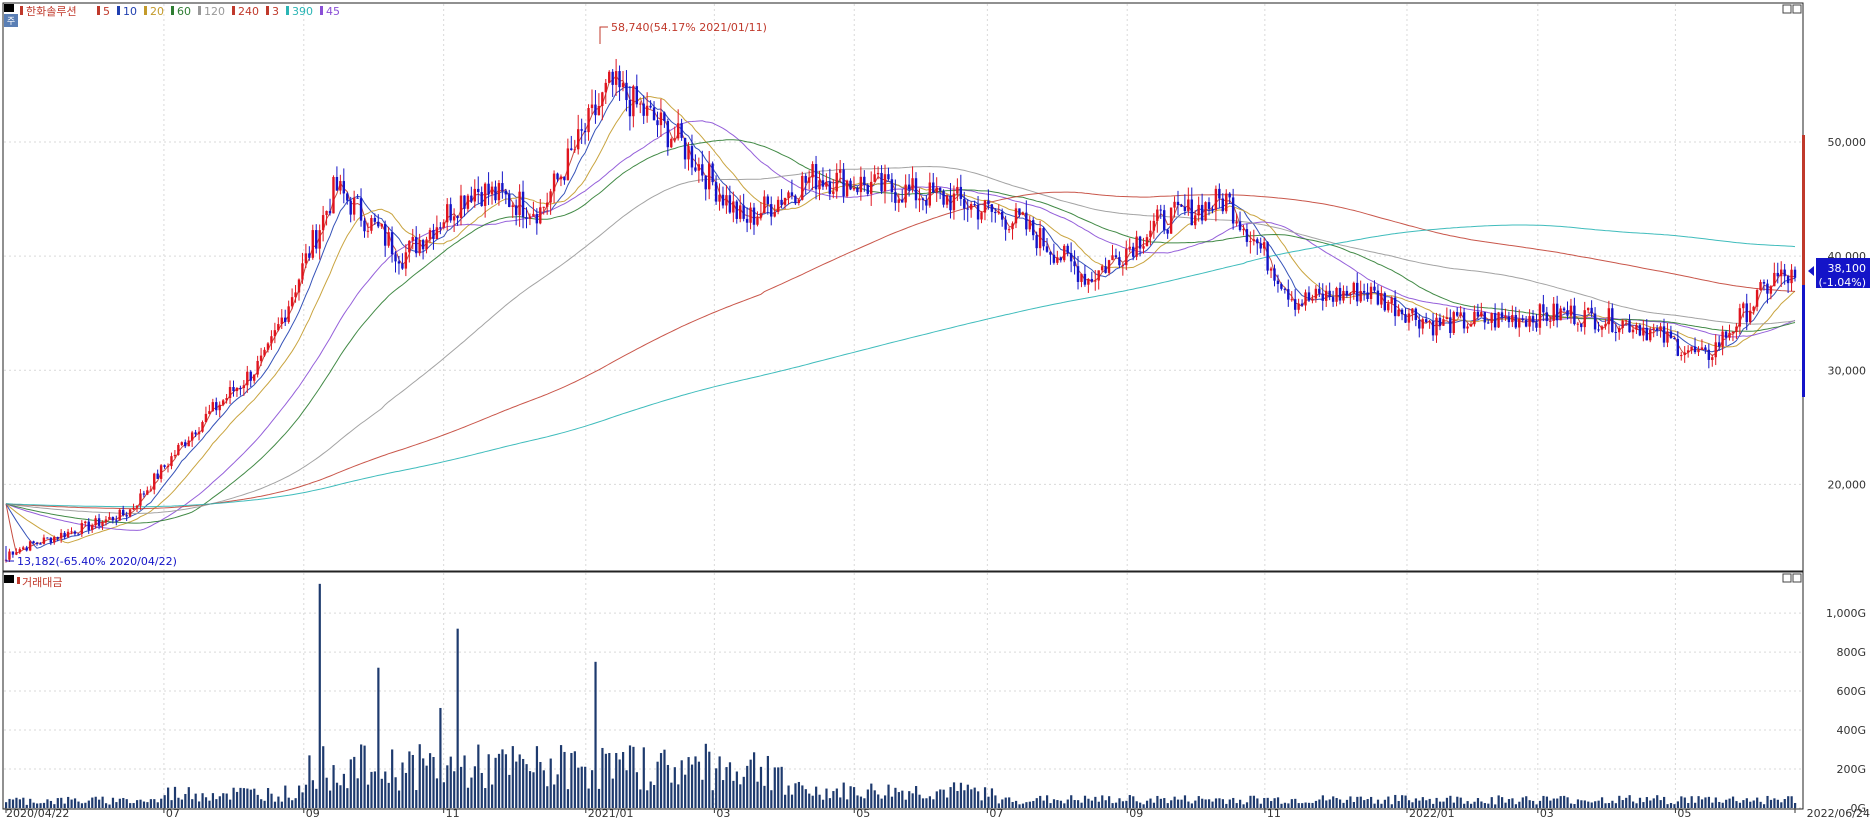 This screenshot has height=823, width=1872. What do you see at coordinates (9, 579) in the screenshot?
I see `volume-menu-icon` at bounding box center [9, 579].